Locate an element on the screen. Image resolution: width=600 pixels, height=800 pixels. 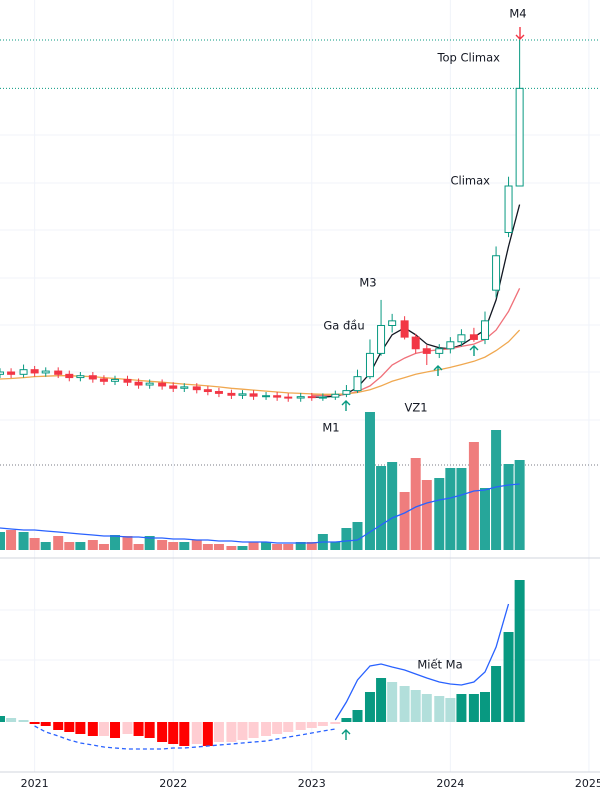
x-tick-label: 2024 is located at coordinates (450, 783).